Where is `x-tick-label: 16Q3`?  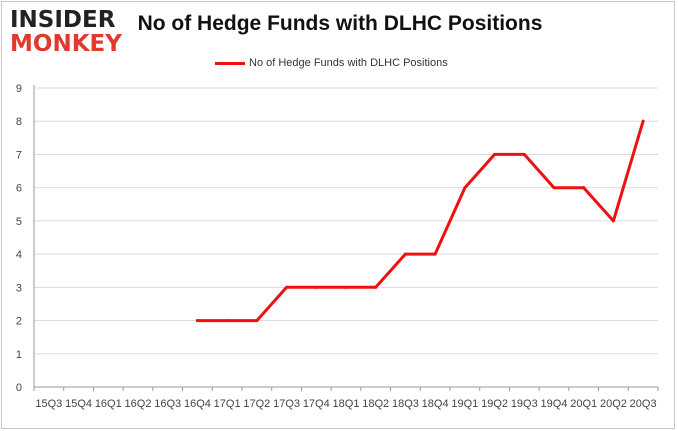 x-tick-label: 16Q3 is located at coordinates (167, 404).